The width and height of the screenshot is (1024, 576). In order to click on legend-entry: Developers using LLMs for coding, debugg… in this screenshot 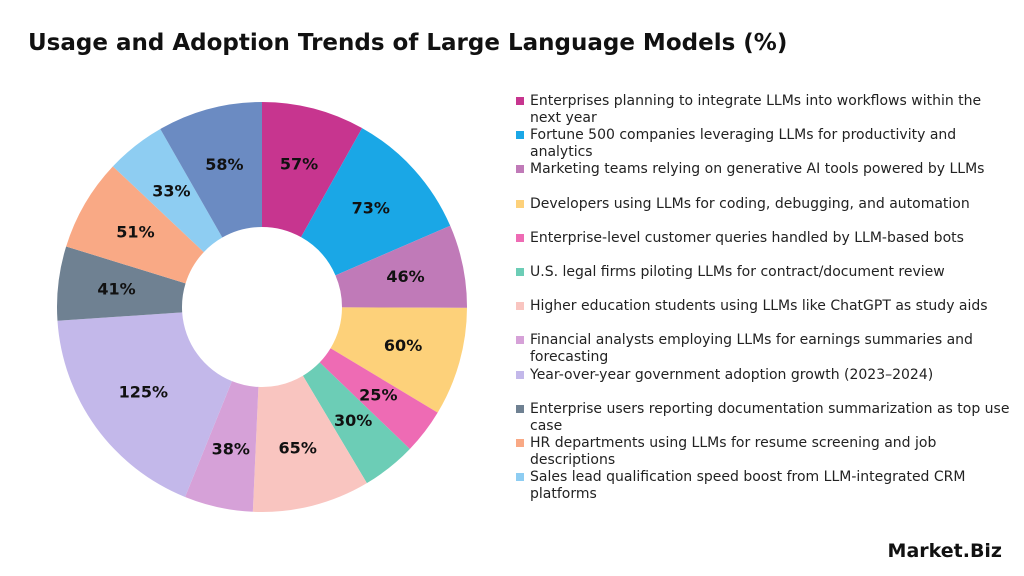, I will do `click(763, 204)`.